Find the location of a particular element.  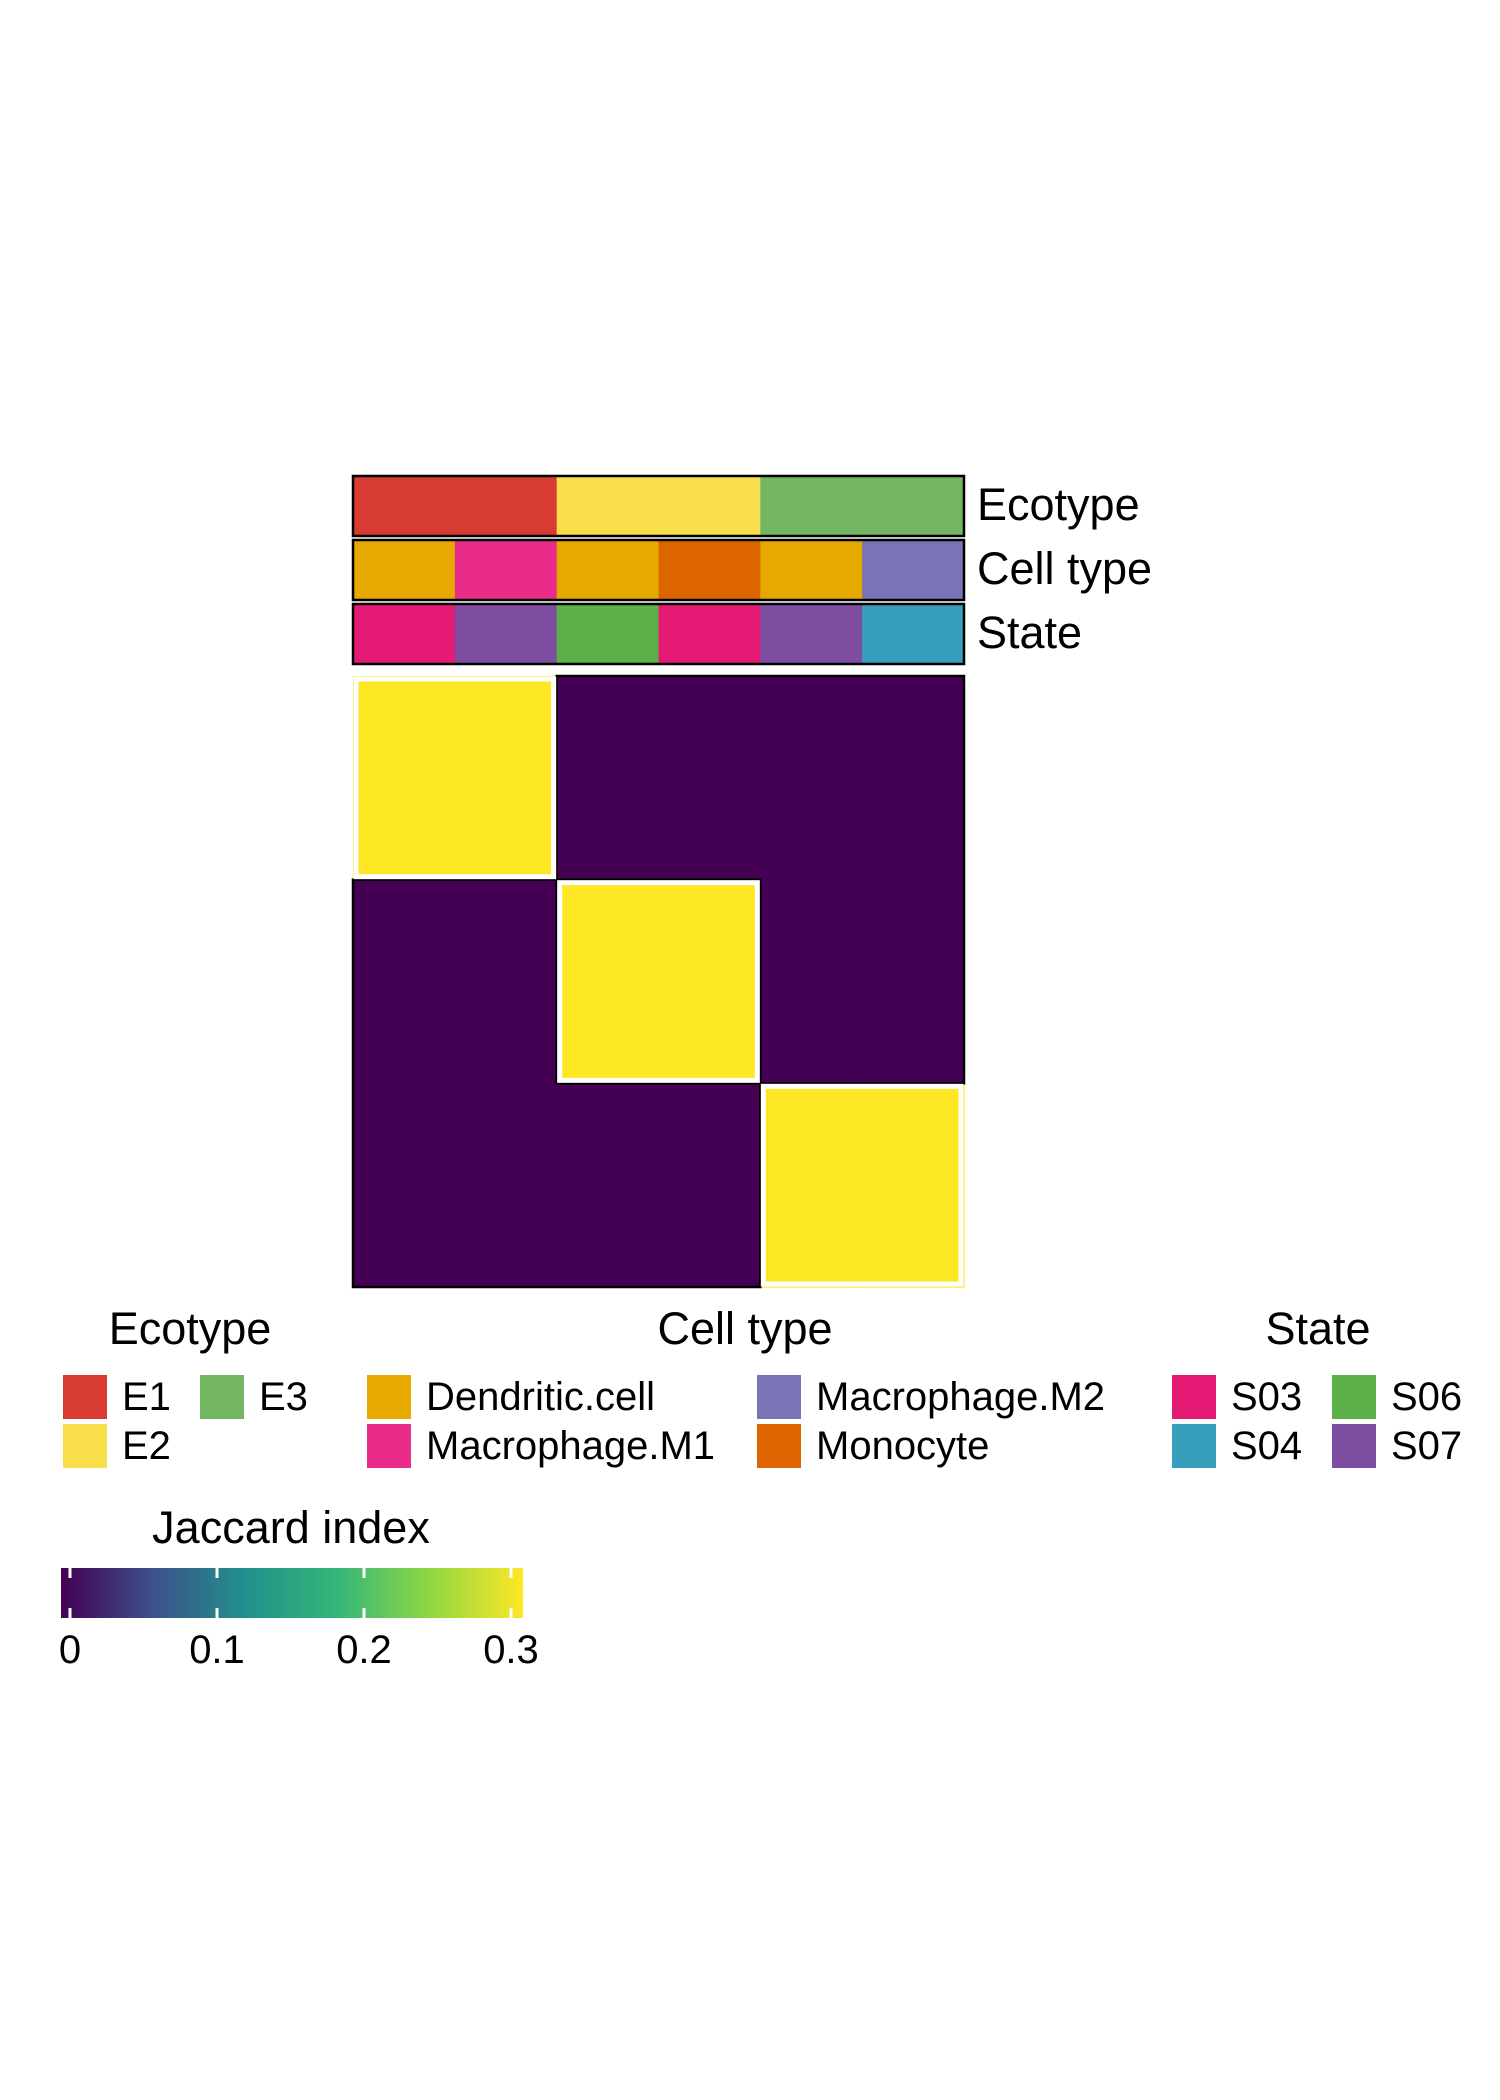

diagonal-block-e2-outline is located at coordinates (658, 981).